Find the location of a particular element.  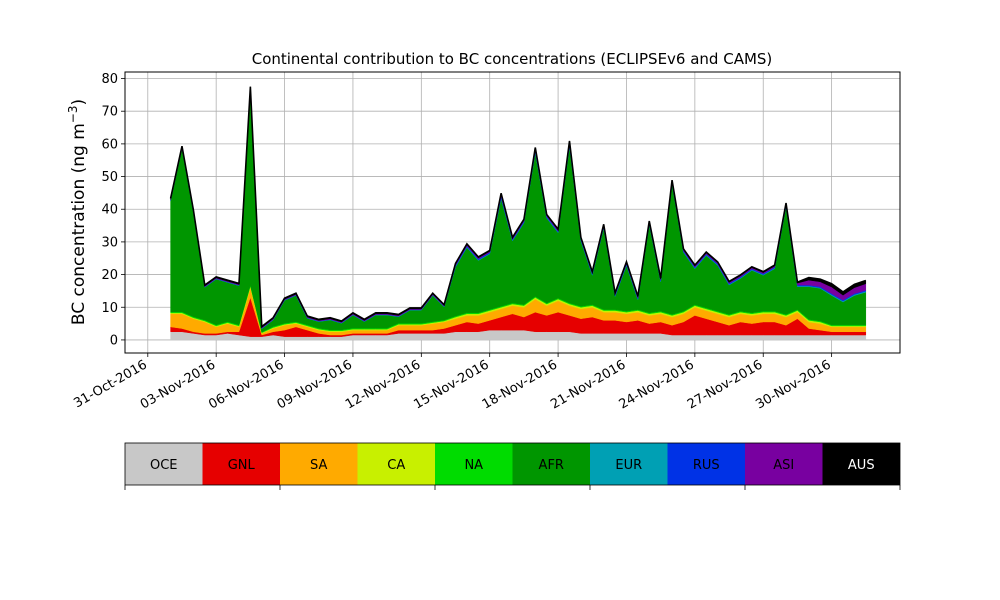

y-axis-label-suffix: ) is located at coordinates (79, 102).